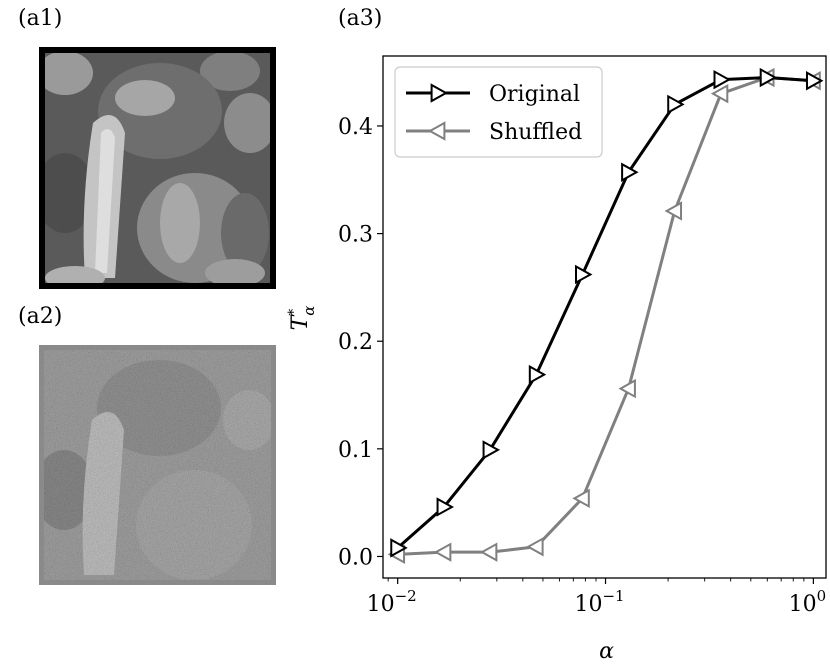 This screenshot has height=664, width=830. Describe the element at coordinates (302, 318) in the screenshot. I see `y-axis-label: T*α` at that location.